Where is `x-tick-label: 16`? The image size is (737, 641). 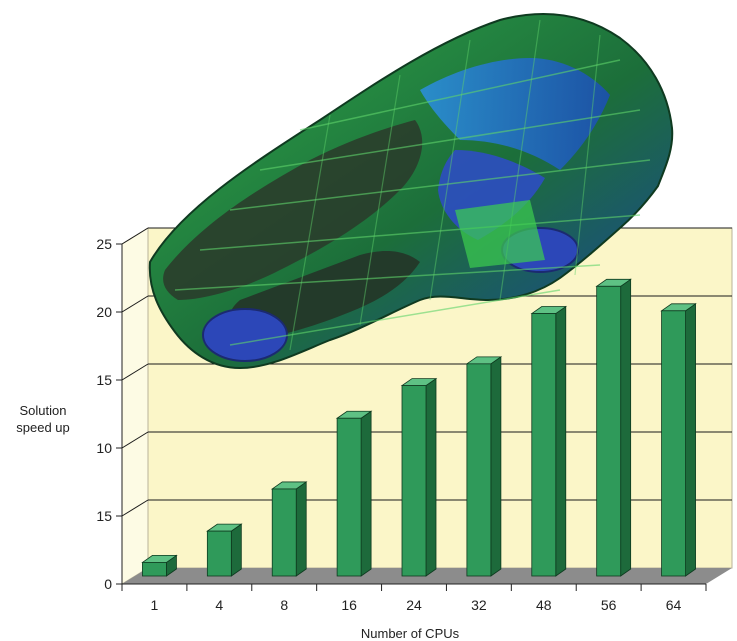 x-tick-label: 16 is located at coordinates (349, 605).